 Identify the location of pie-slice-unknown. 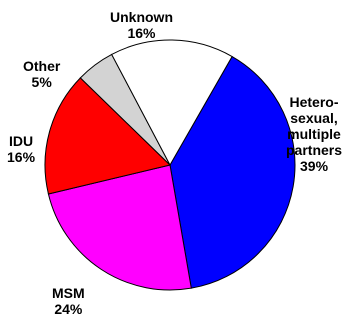
(172, 103).